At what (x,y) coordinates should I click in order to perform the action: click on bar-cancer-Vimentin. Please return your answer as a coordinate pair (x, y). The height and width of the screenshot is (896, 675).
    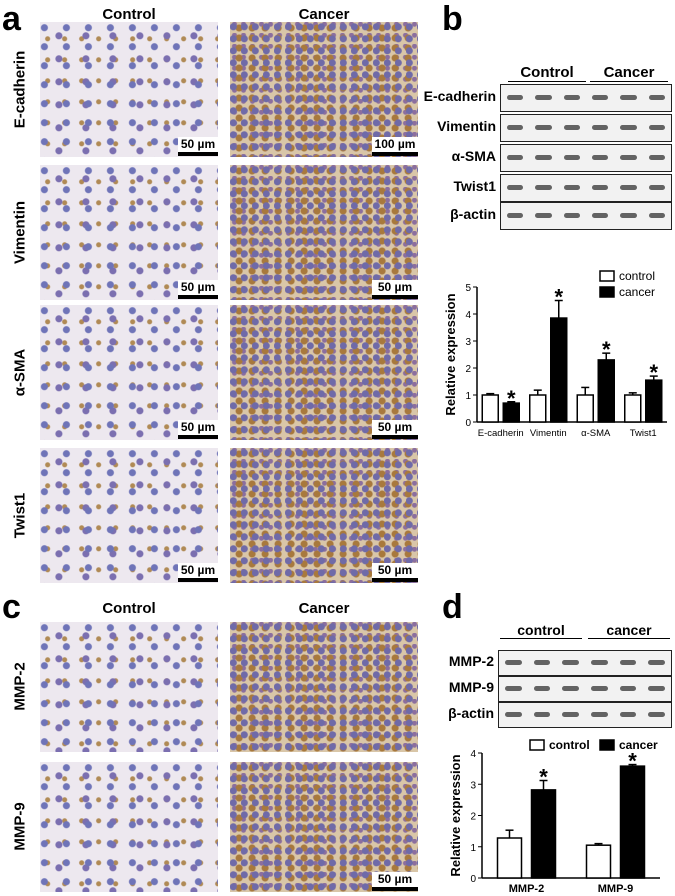
    Looking at the image, I should click on (559, 370).